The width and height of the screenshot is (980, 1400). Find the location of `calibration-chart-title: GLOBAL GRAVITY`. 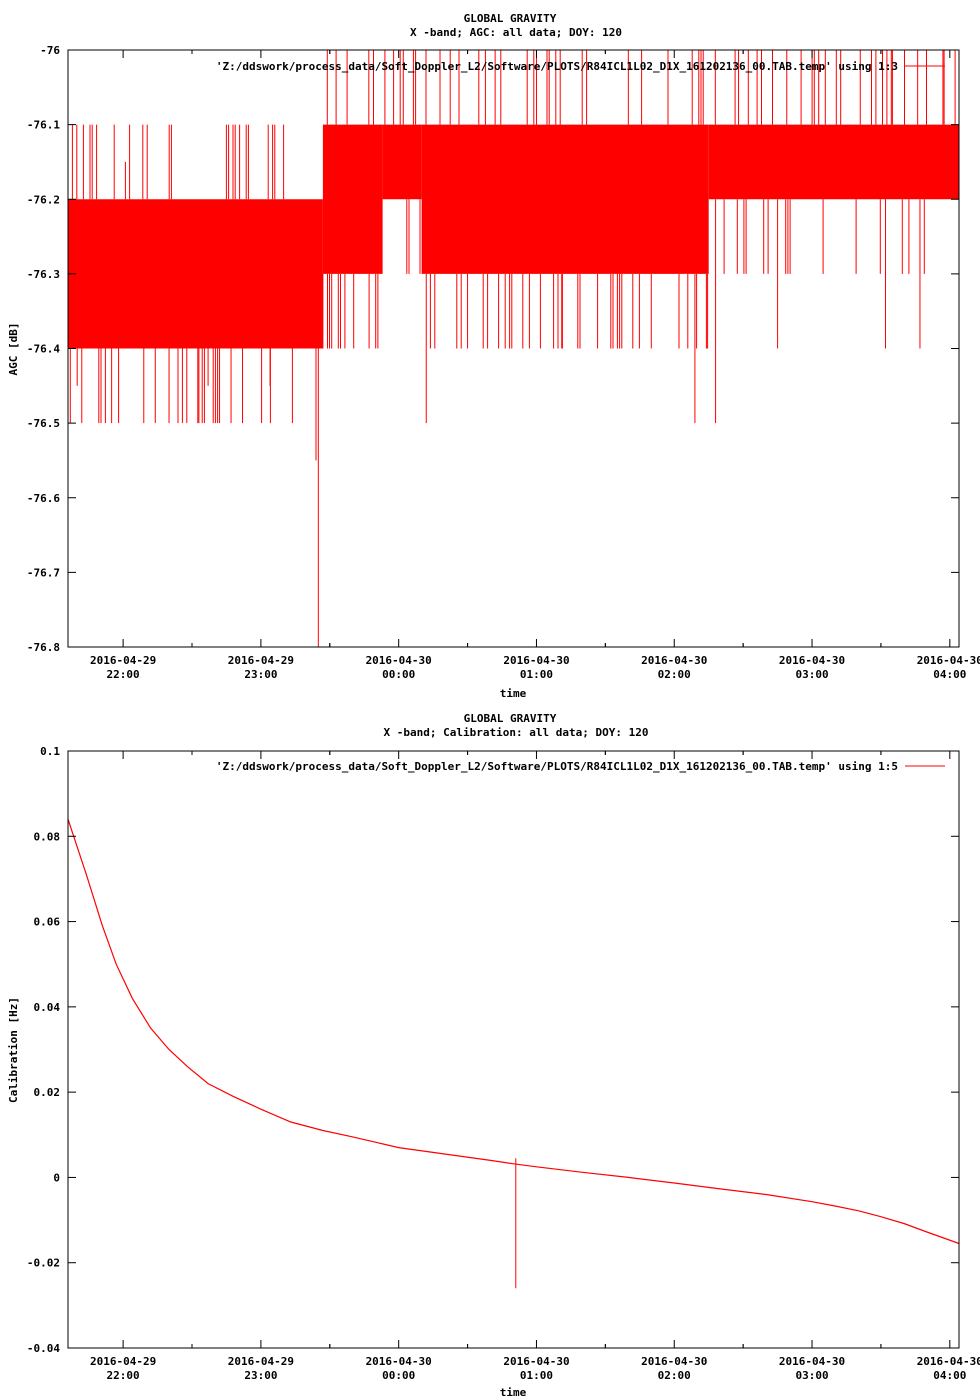

calibration-chart-title: GLOBAL GRAVITY is located at coordinates (510, 718).